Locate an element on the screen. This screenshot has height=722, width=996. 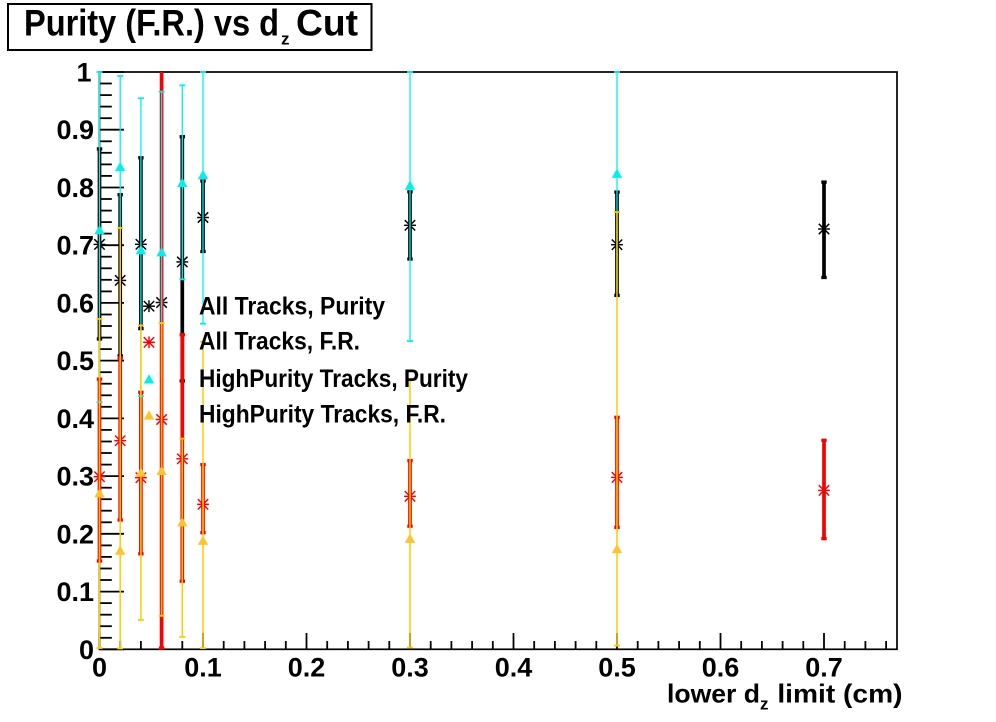
svg-text: HighPurity Tracks, F.R. is located at coordinates (322, 415).